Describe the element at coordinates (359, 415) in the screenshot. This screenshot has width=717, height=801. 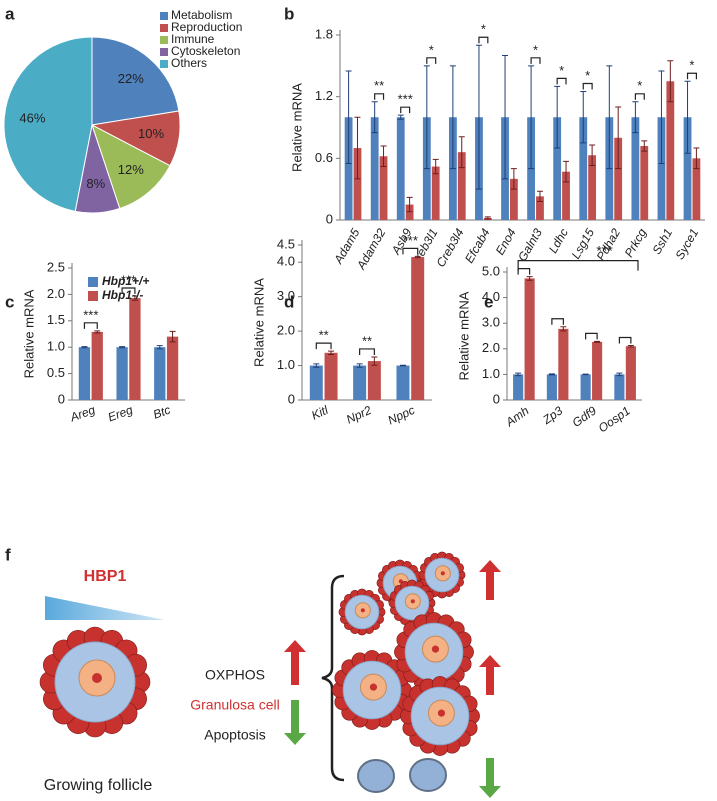
I see `x-tick-label: Npr2` at that location.